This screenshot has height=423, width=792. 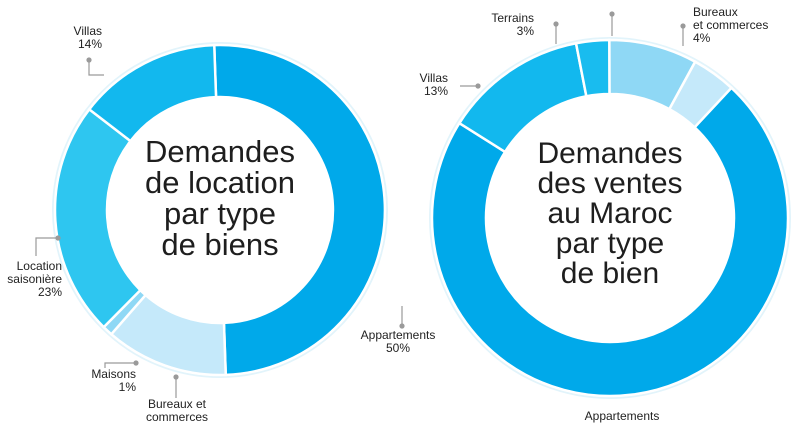 What do you see at coordinates (220, 182) in the screenshot?
I see `center-title-line: de location` at bounding box center [220, 182].